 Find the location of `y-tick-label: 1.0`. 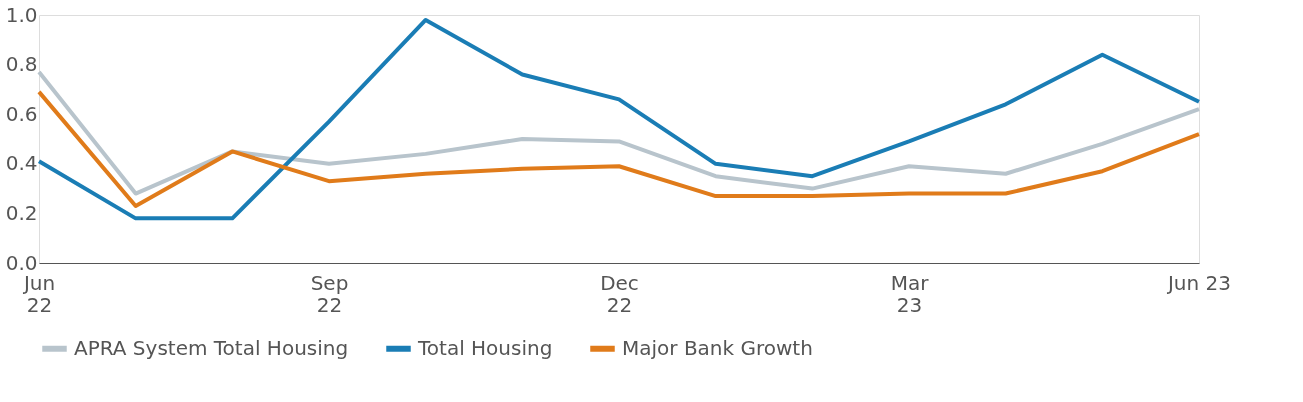

y-tick-label: 1.0 is located at coordinates (21, 14).